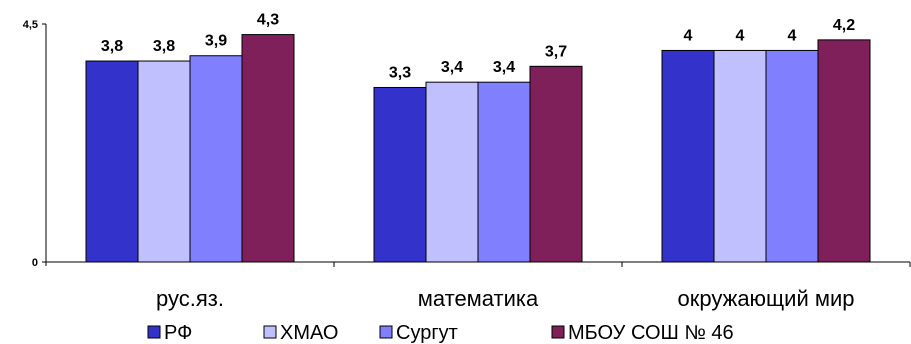  What do you see at coordinates (309, 333) in the screenshot?
I see `legend-label: ХМАО` at bounding box center [309, 333].